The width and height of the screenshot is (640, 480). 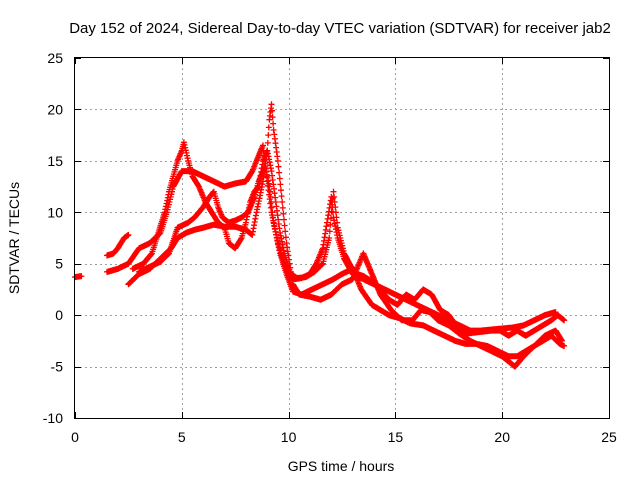 What do you see at coordinates (75, 437) in the screenshot?
I see `x-tick-label: 0` at bounding box center [75, 437].